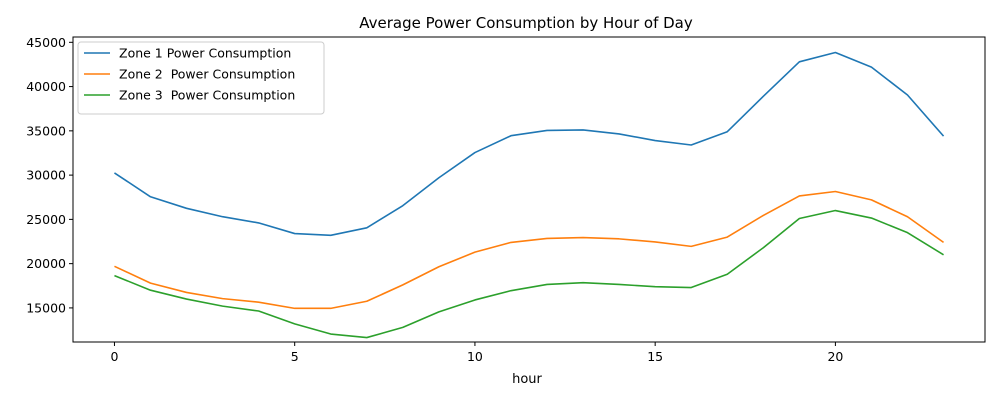 This screenshot has height=404, width=1000. What do you see at coordinates (527, 379) in the screenshot?
I see `x-axis-label: hour` at bounding box center [527, 379].